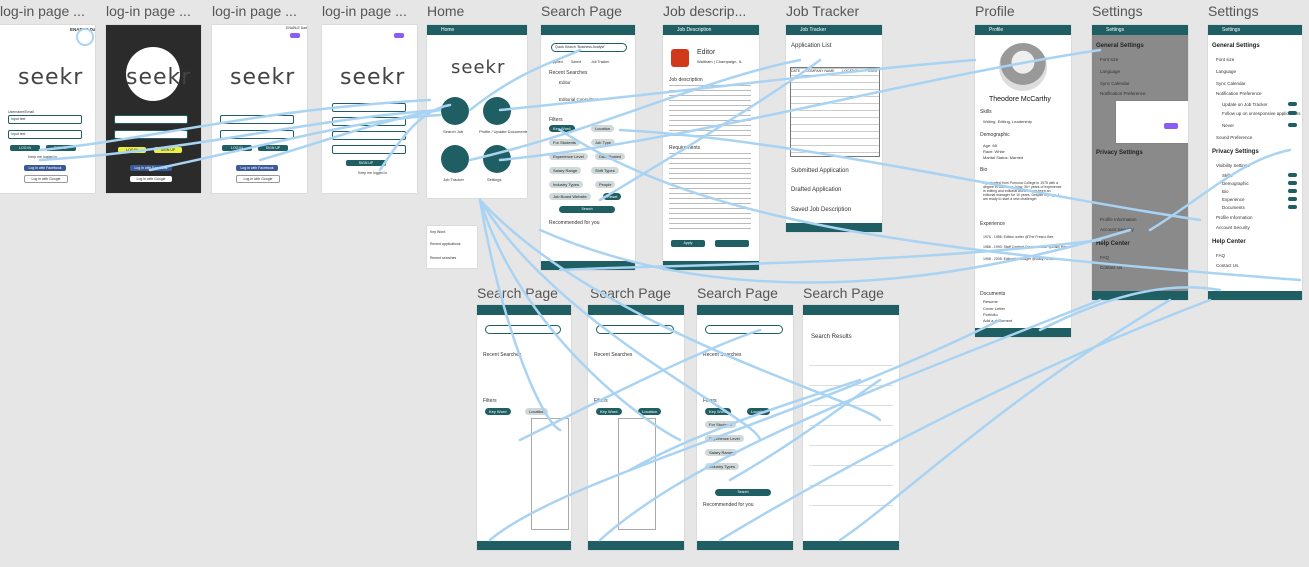 Image resolution: width=1309 pixels, height=567 pixels. Describe the element at coordinates (743, 492) in the screenshot. I see `sv3-search-button: Search` at that location.